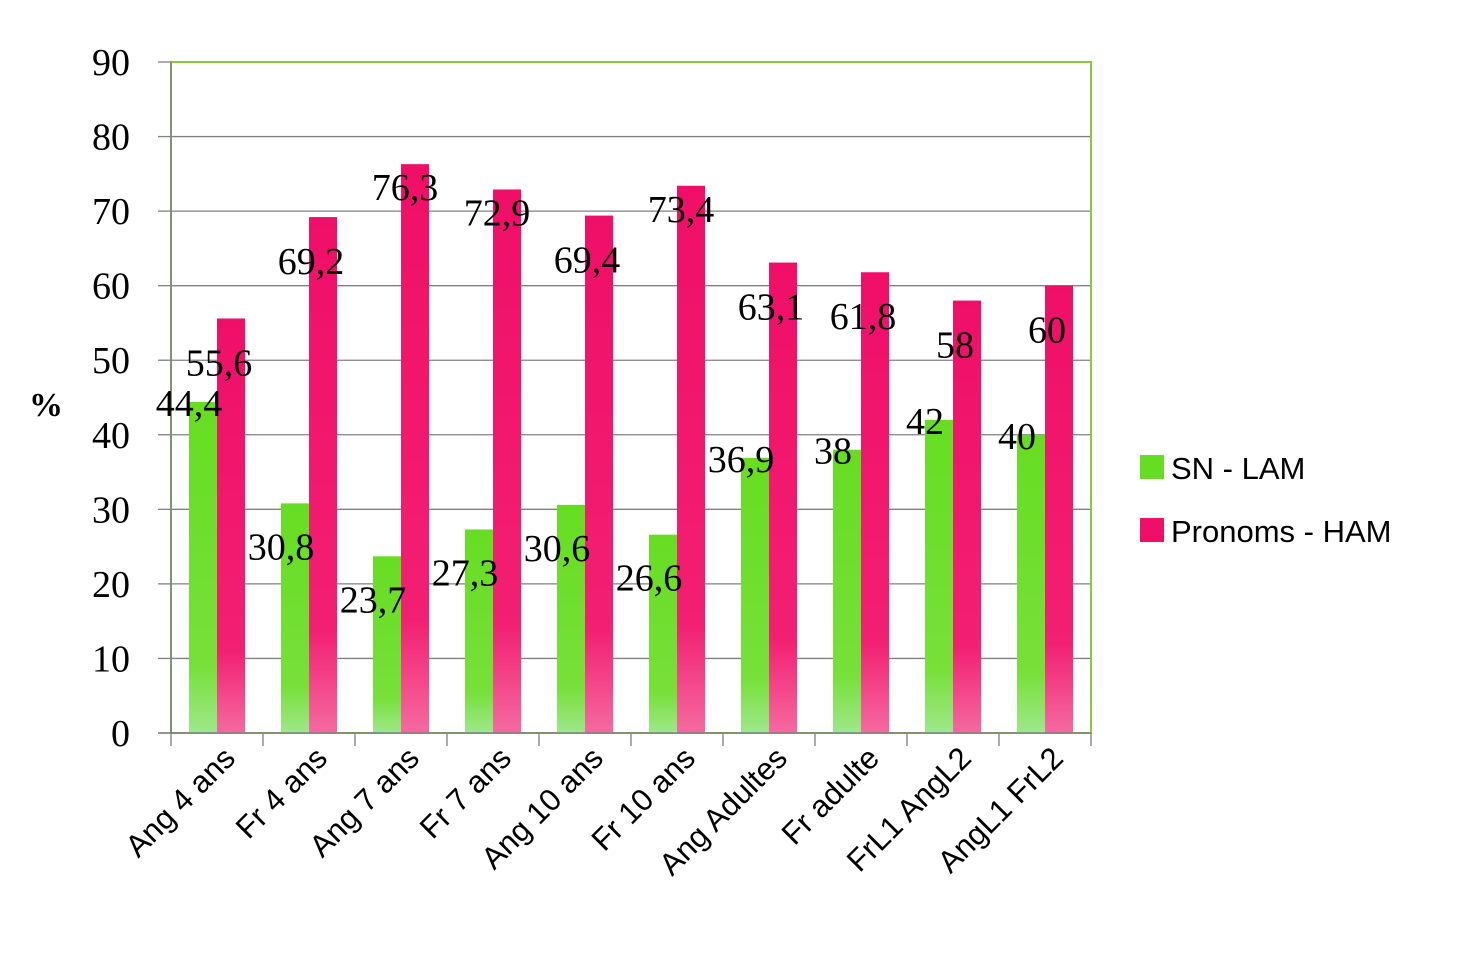  Describe the element at coordinates (771, 308) in the screenshot. I see `data-label: 63,1` at that location.